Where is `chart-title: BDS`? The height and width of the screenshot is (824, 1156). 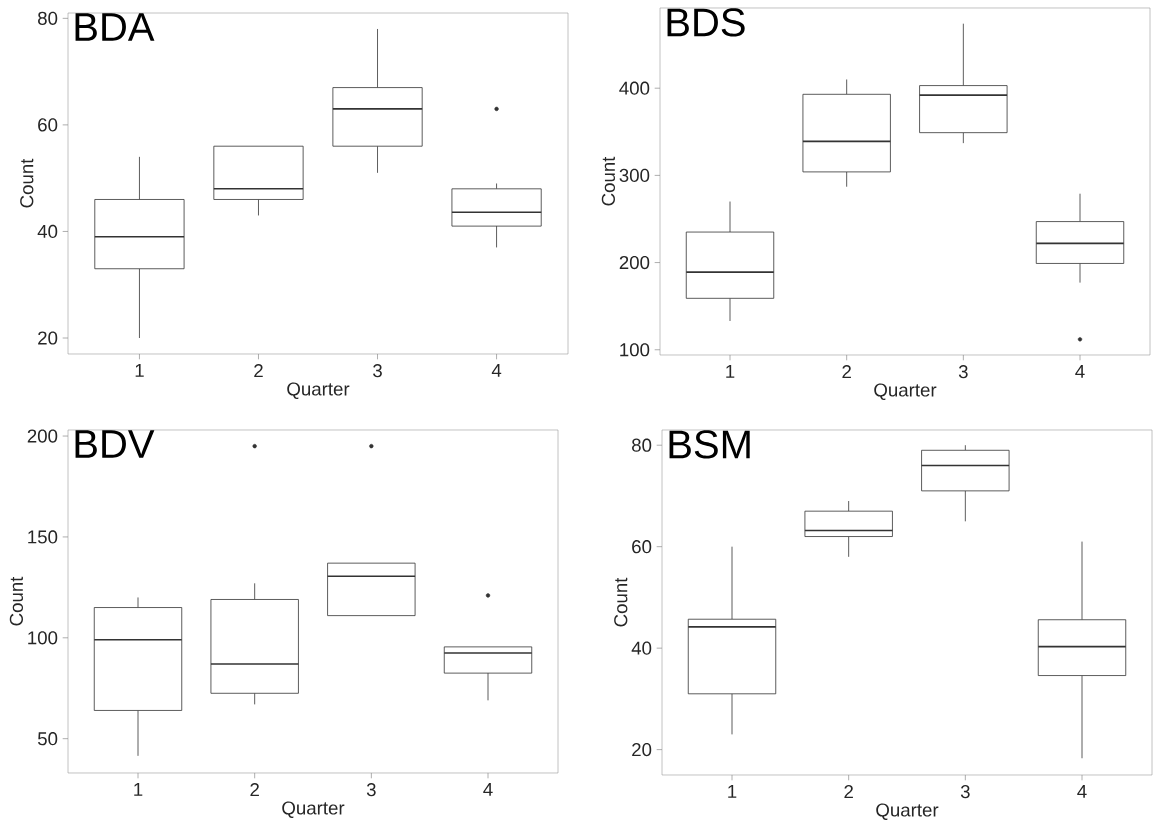 chart-title: BDS is located at coordinates (706, 22).